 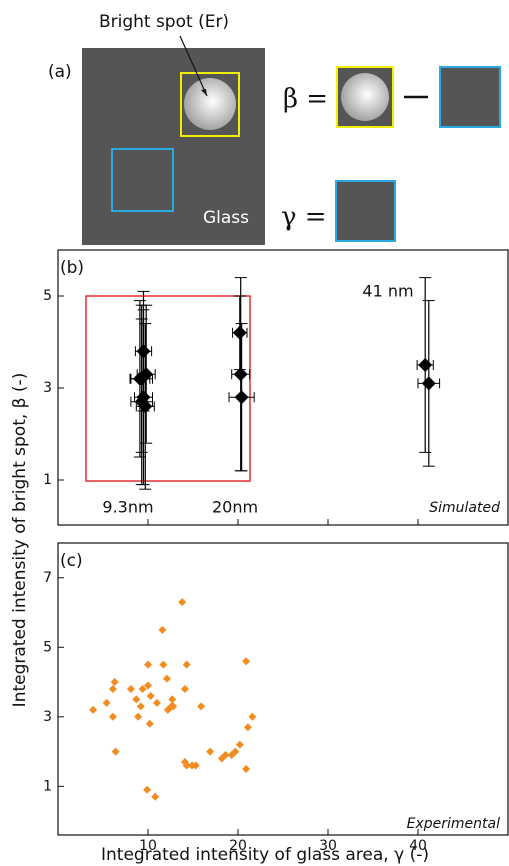 I want to click on x-tick-label: 10, so click(x=148, y=846).